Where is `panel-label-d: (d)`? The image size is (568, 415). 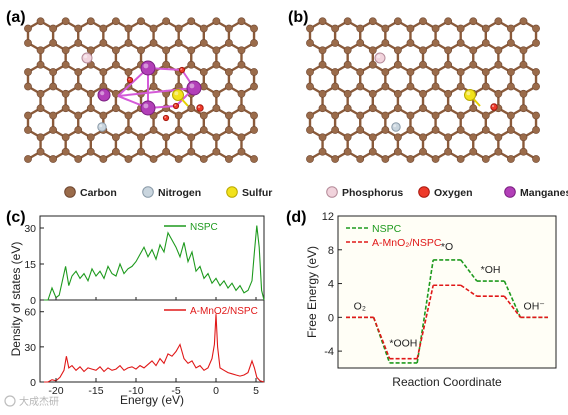 panel-label-d: (d) is located at coordinates (296, 217).